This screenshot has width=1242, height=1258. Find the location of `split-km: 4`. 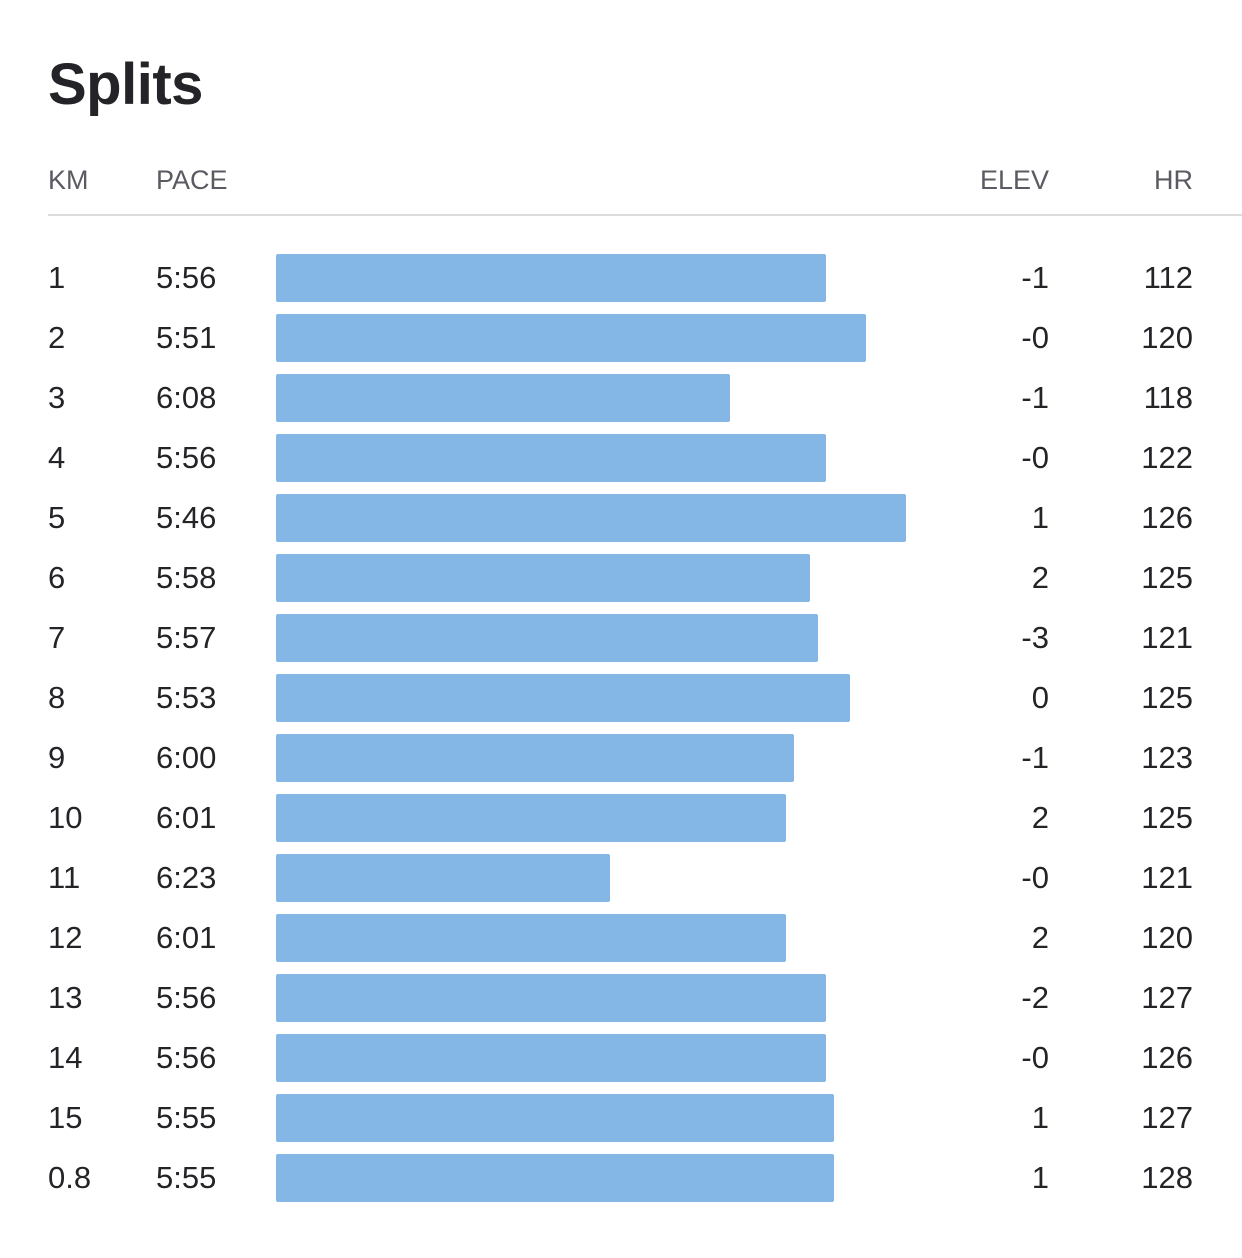

split-km: 4 is located at coordinates (57, 457).